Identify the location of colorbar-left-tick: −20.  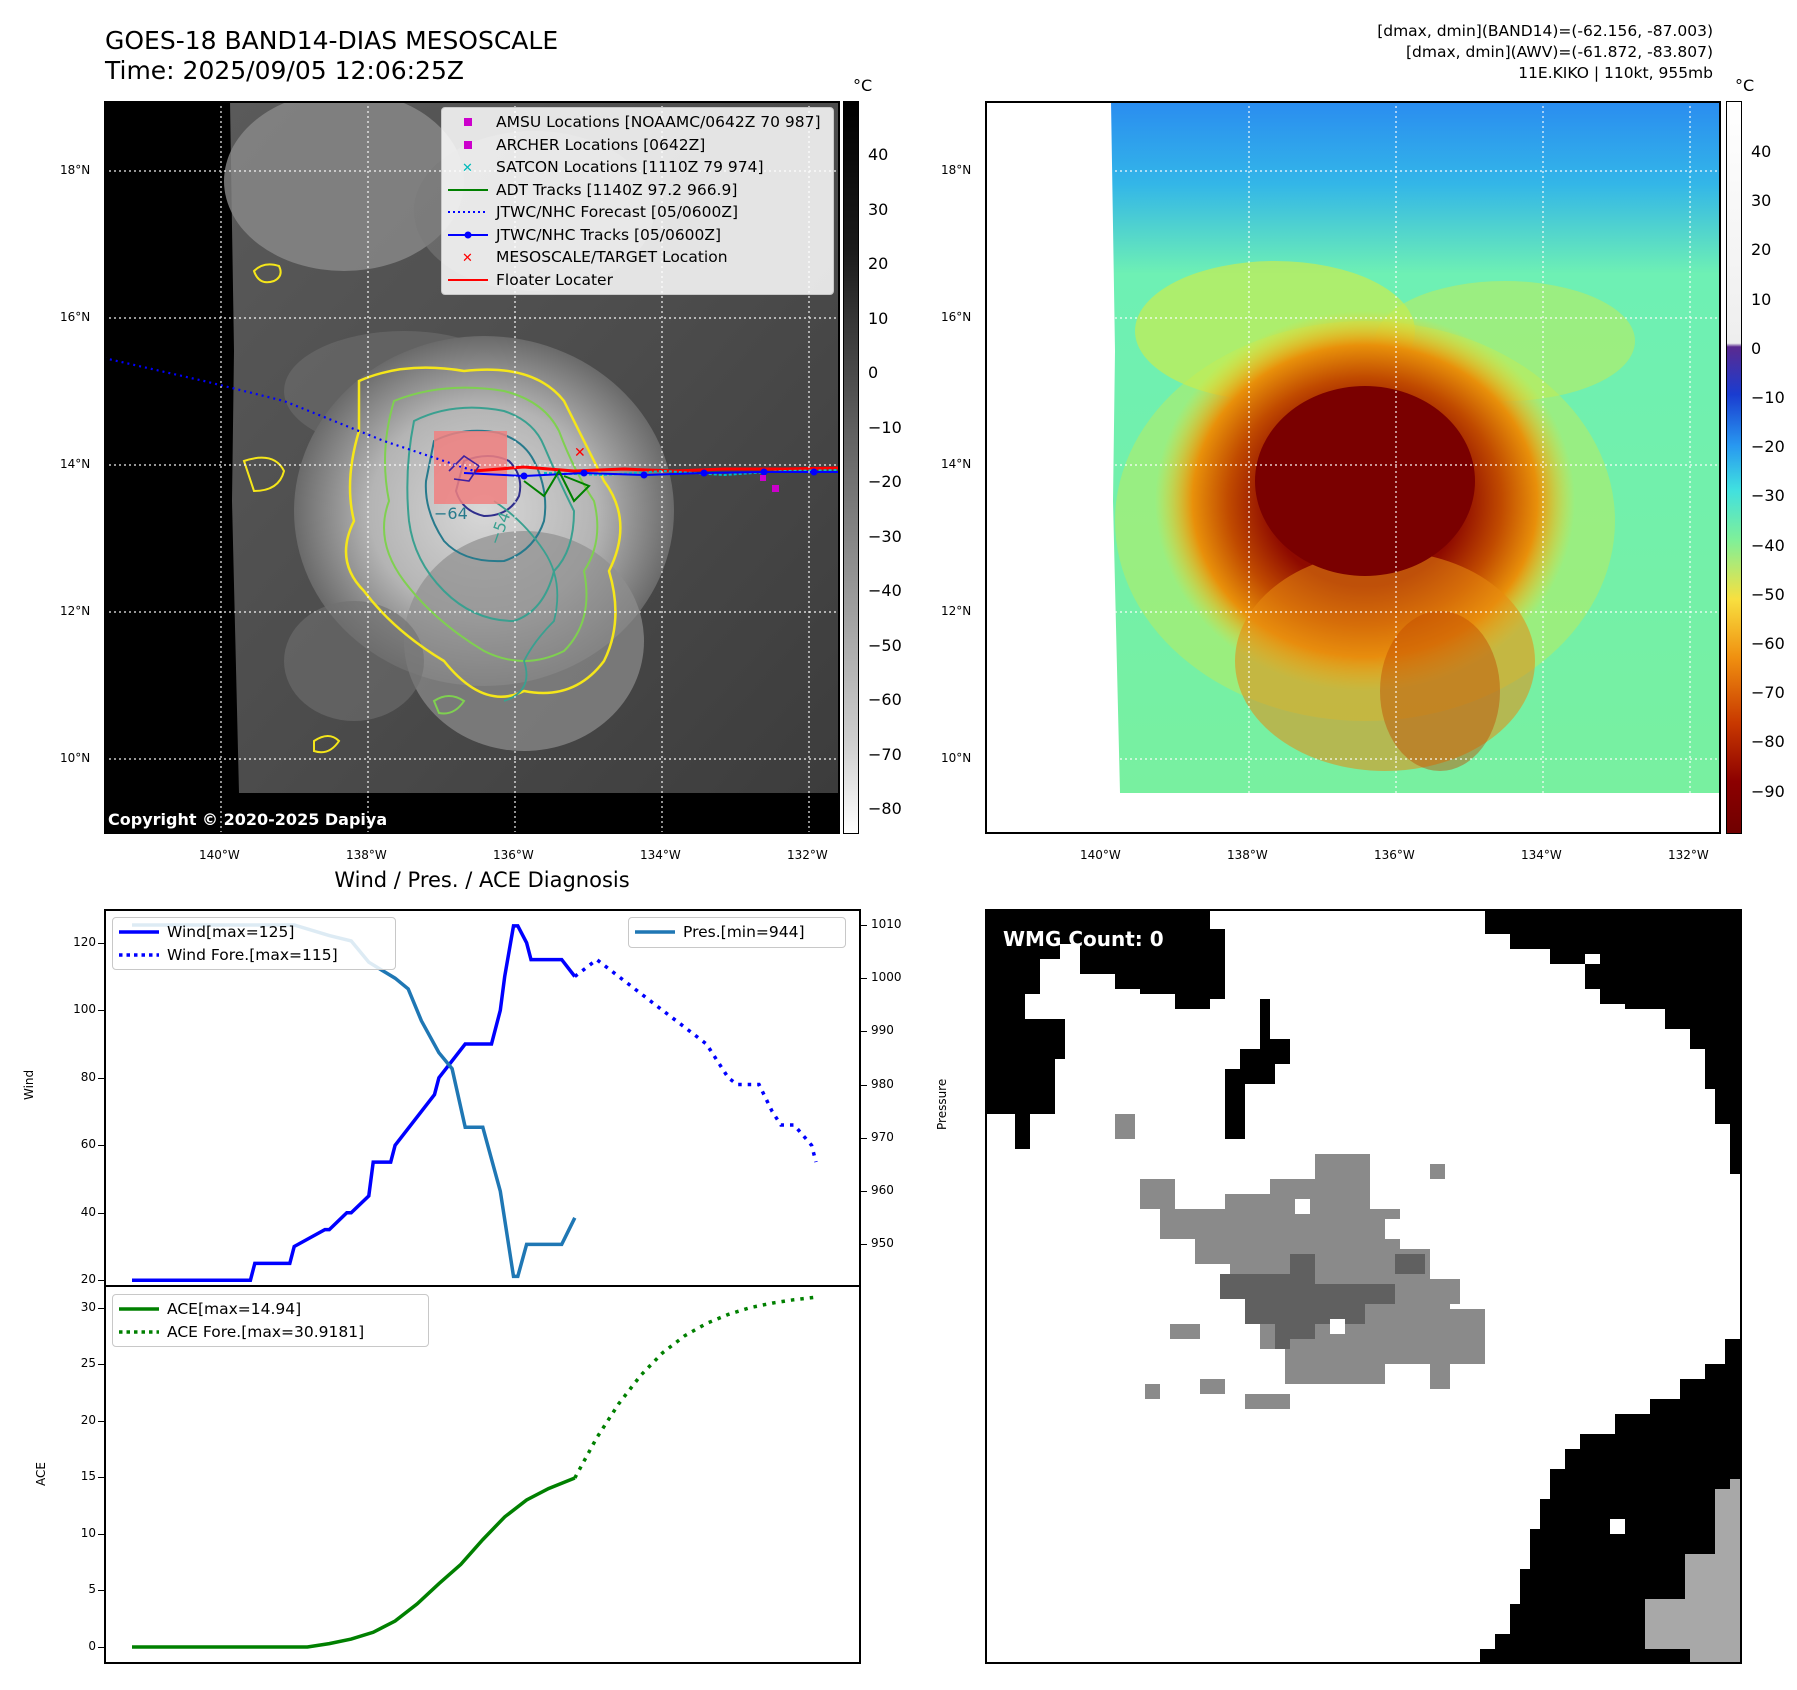
(885, 481).